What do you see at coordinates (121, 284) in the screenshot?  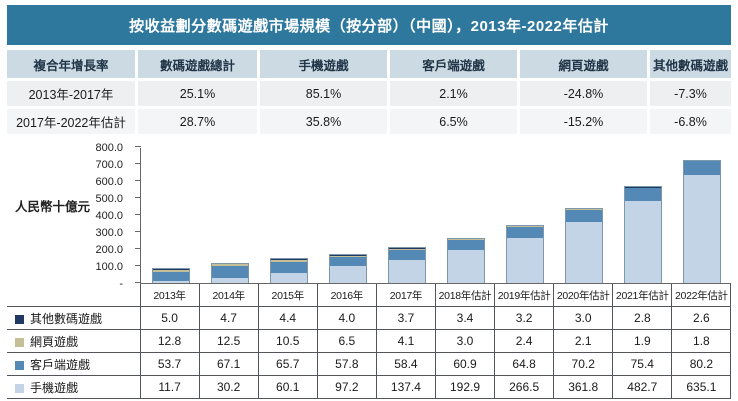 I see `y-tick-label: -` at bounding box center [121, 284].